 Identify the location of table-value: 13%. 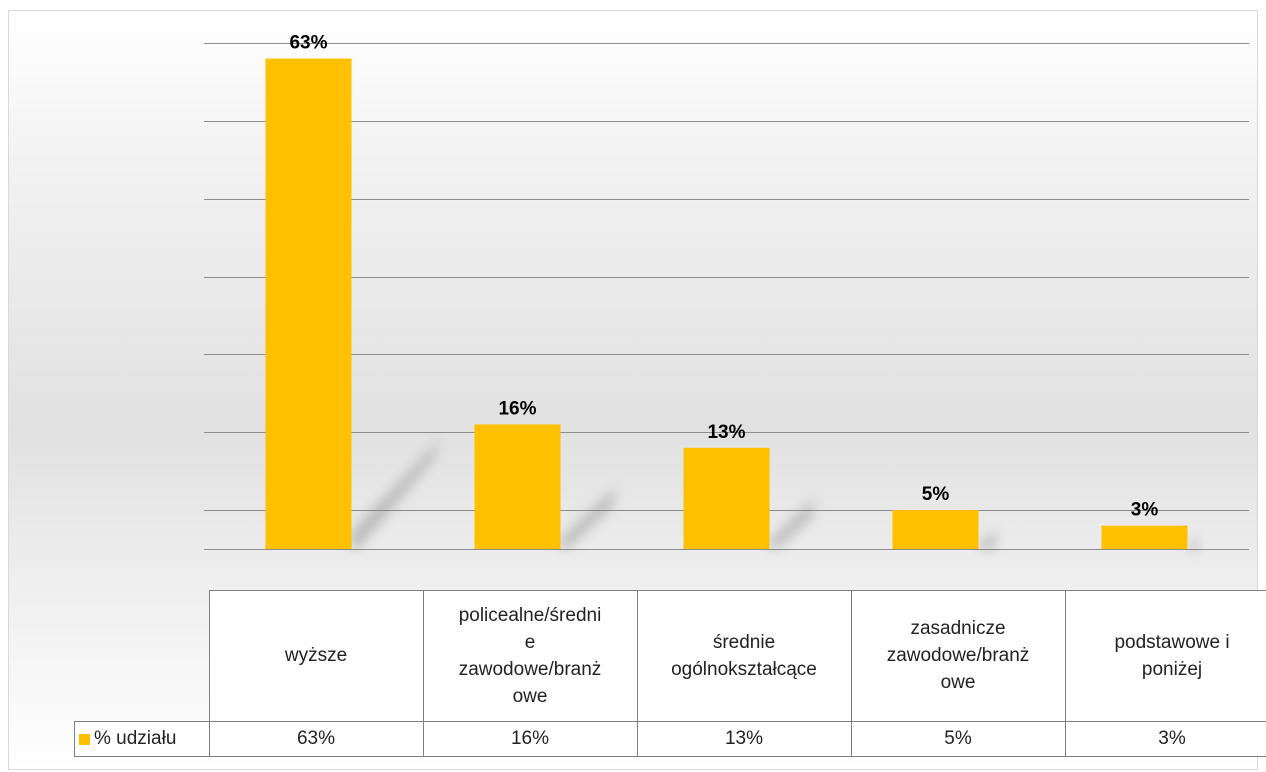
(744, 738).